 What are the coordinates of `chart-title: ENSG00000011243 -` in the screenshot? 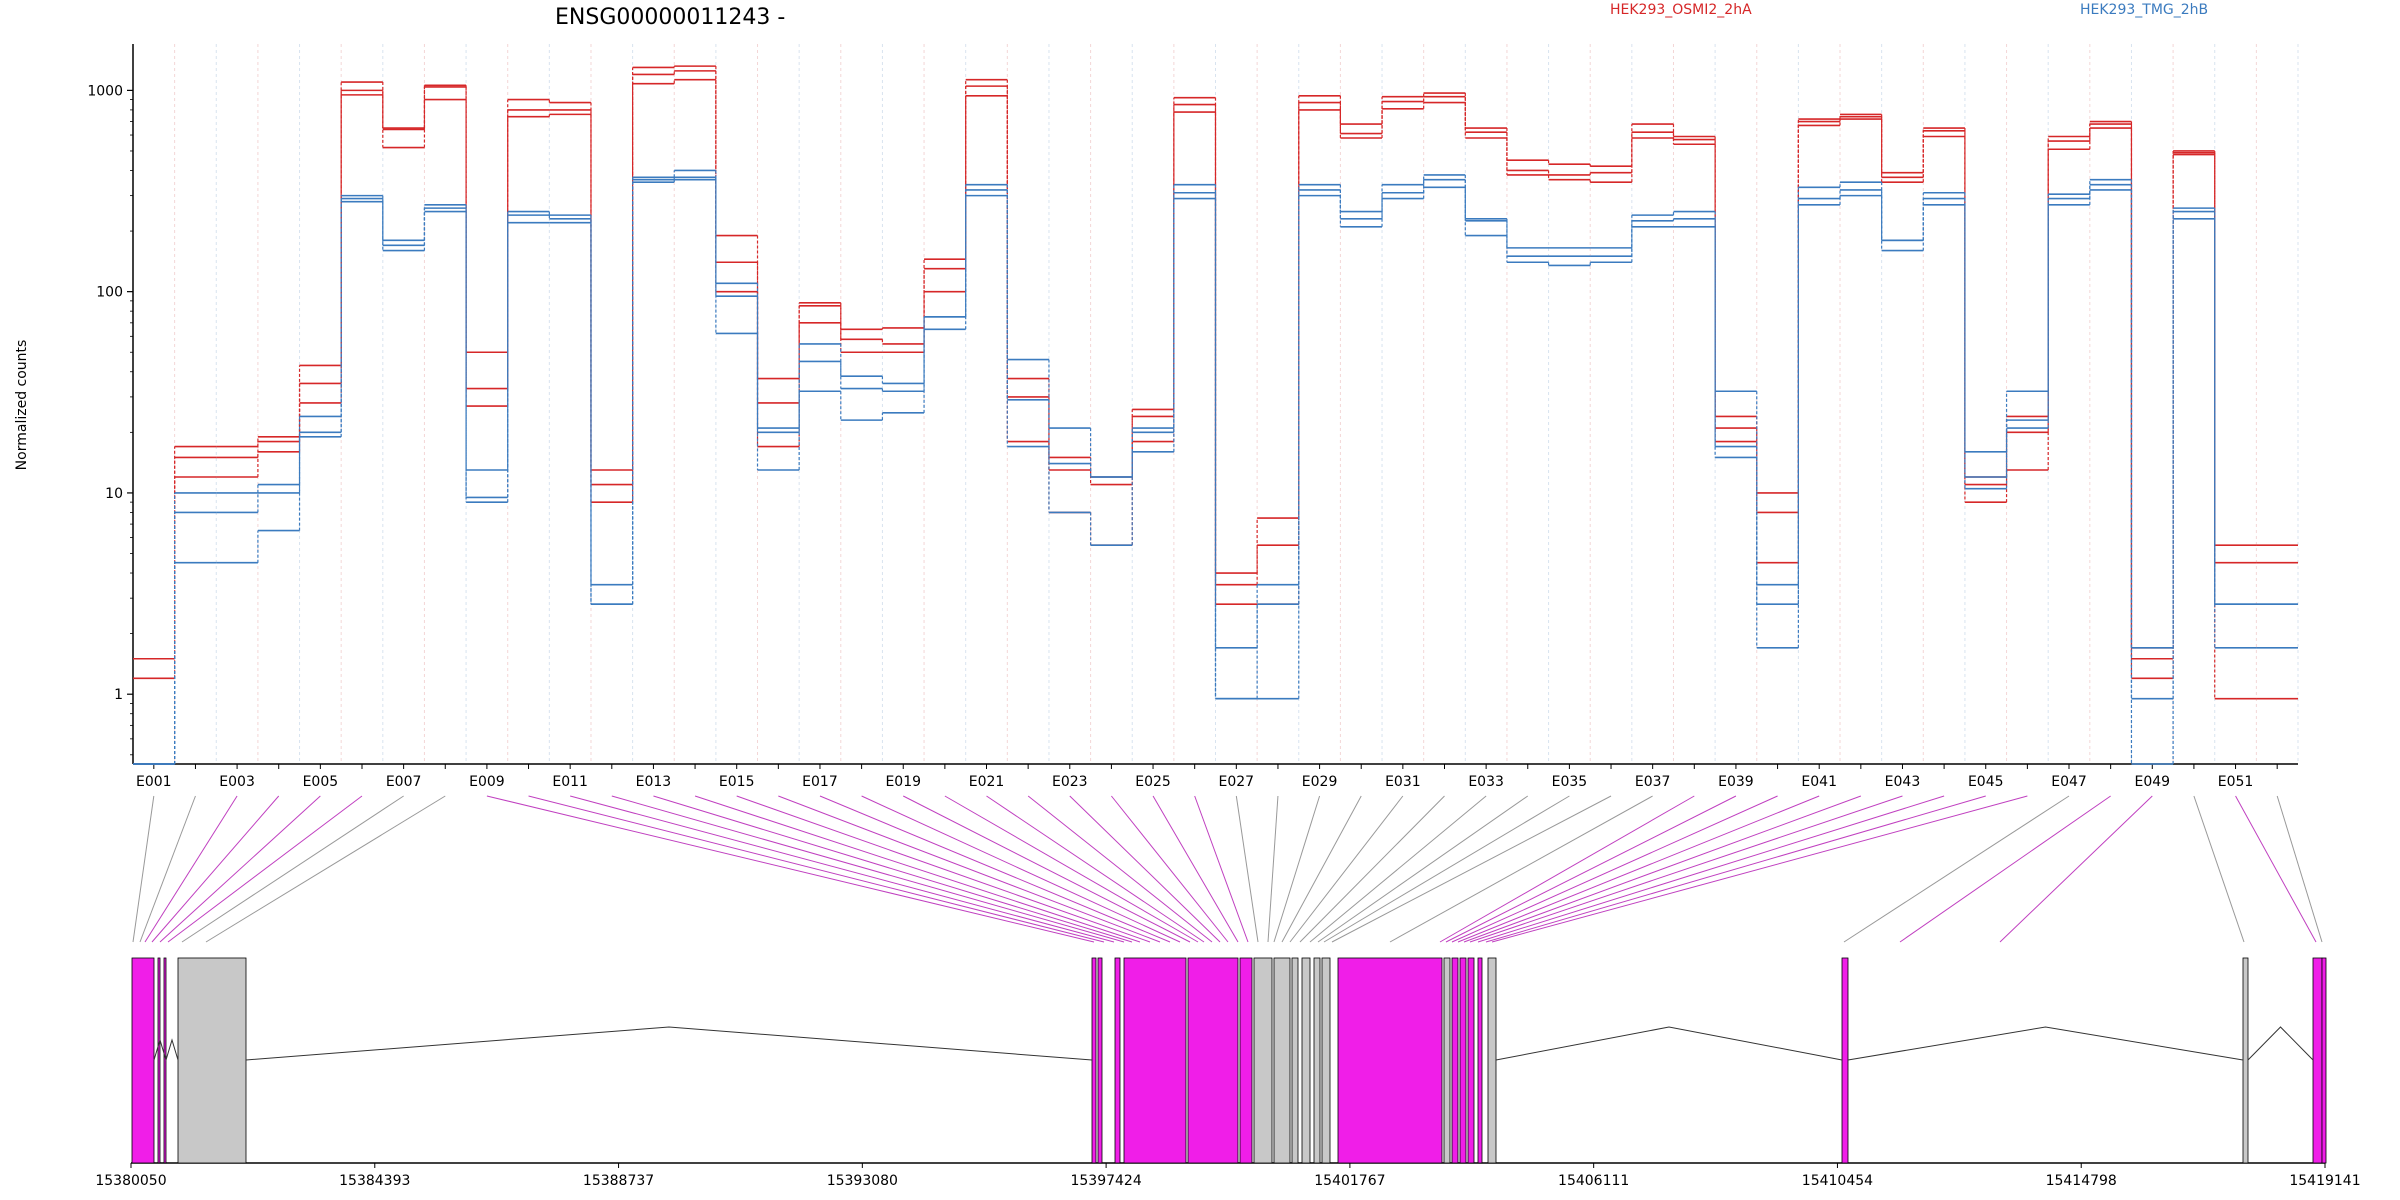 It's located at (670, 17).